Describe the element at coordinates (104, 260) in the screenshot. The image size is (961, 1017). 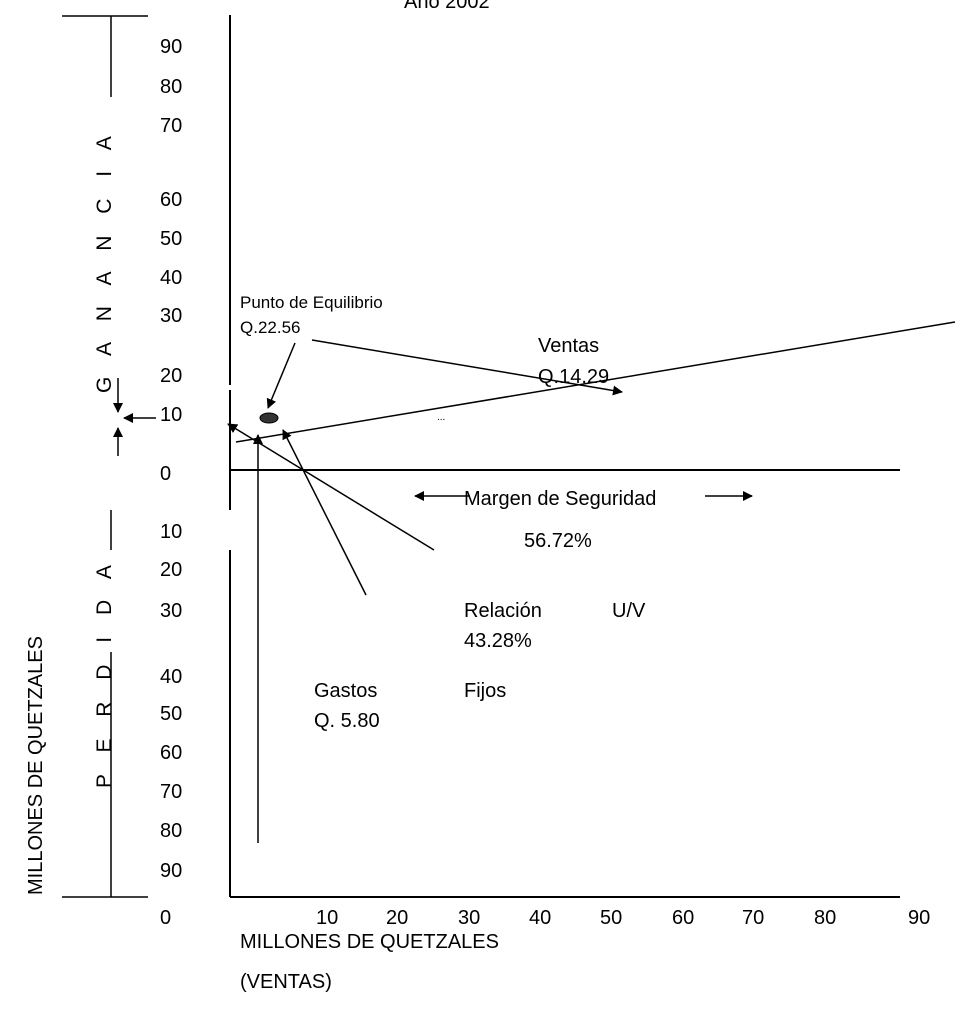
I see `region-gain-label: G A N A N C I A` at that location.